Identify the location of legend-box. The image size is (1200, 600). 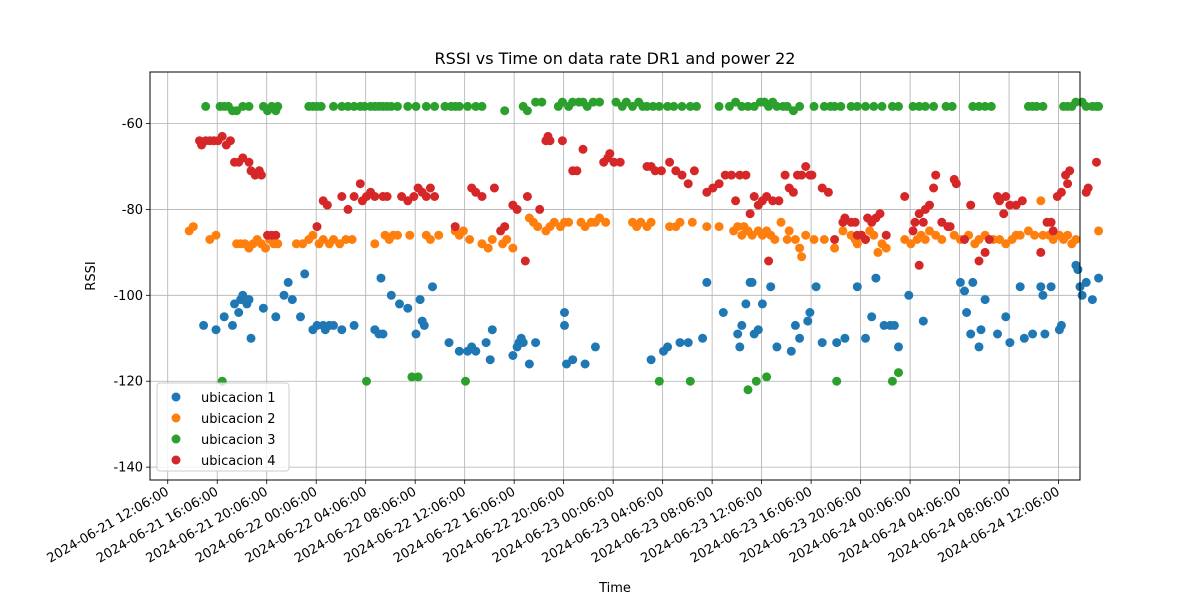
(223, 427).